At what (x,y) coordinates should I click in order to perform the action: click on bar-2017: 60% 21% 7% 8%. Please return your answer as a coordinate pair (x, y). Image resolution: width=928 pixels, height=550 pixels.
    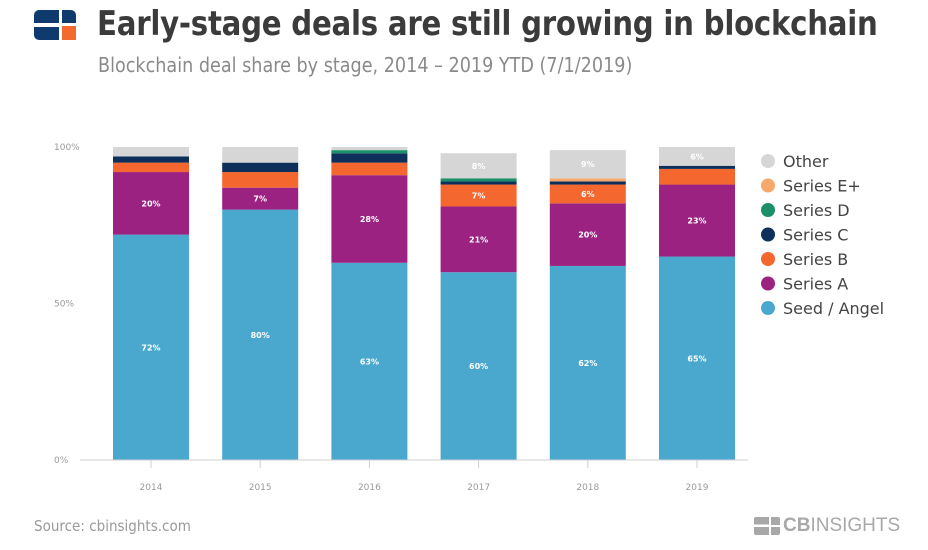
    Looking at the image, I should click on (478, 306).